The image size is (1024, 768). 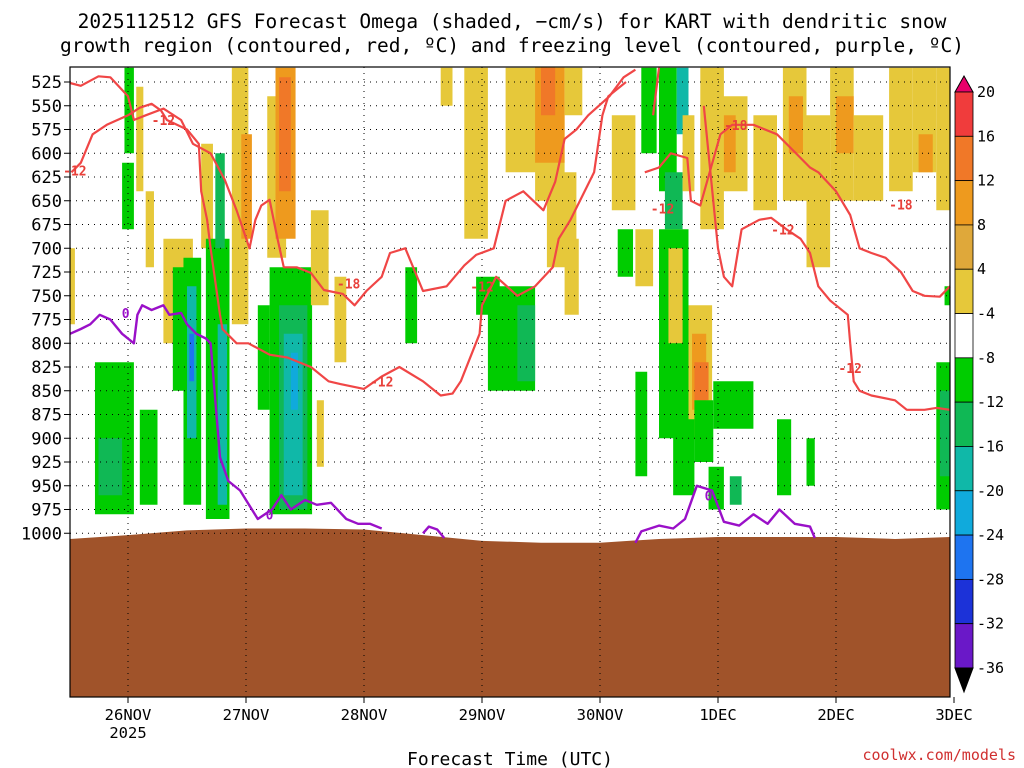 I want to click on colorbar-label-12: -32, so click(x=990, y=624).